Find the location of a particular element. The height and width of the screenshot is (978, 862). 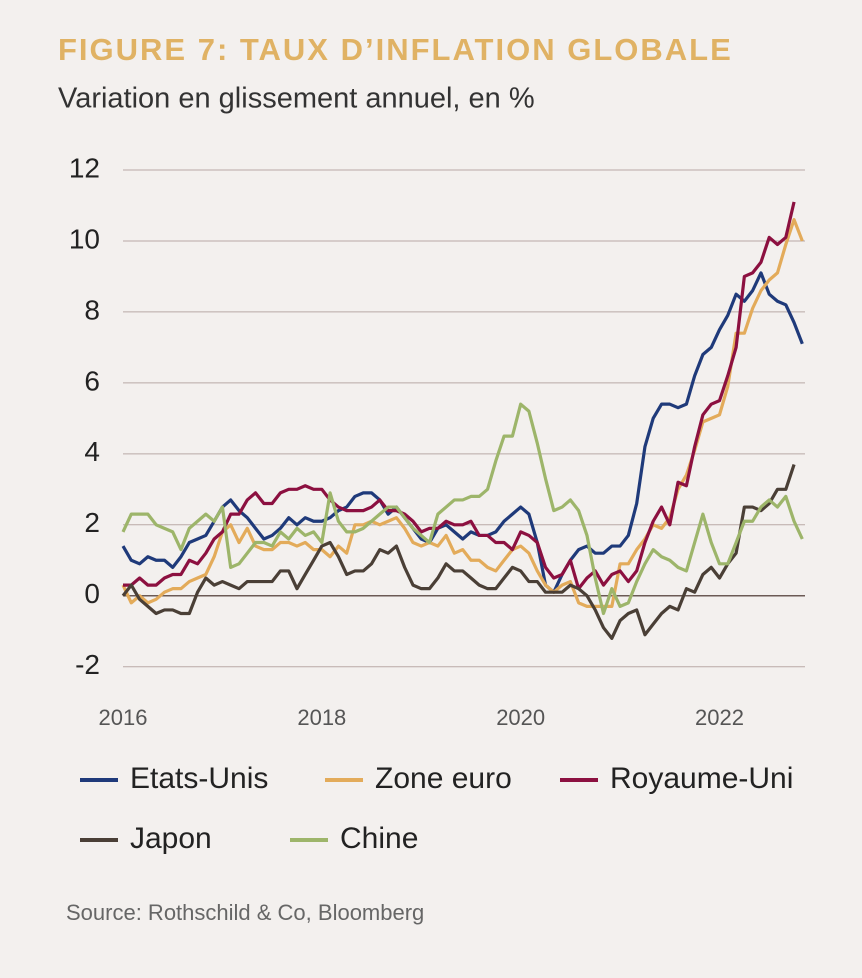

y-tick-label: 2 is located at coordinates (92, 522).